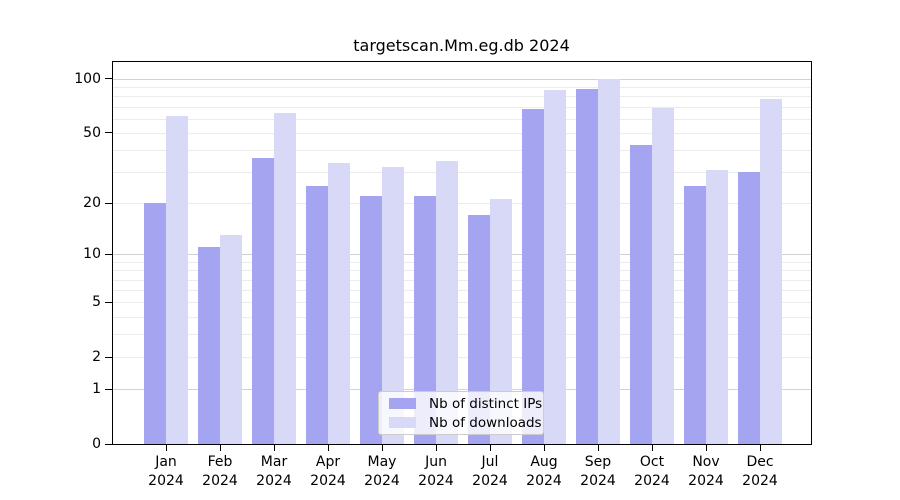 The image size is (900, 500). I want to click on y-tick-label-0: 0, so click(96, 444).